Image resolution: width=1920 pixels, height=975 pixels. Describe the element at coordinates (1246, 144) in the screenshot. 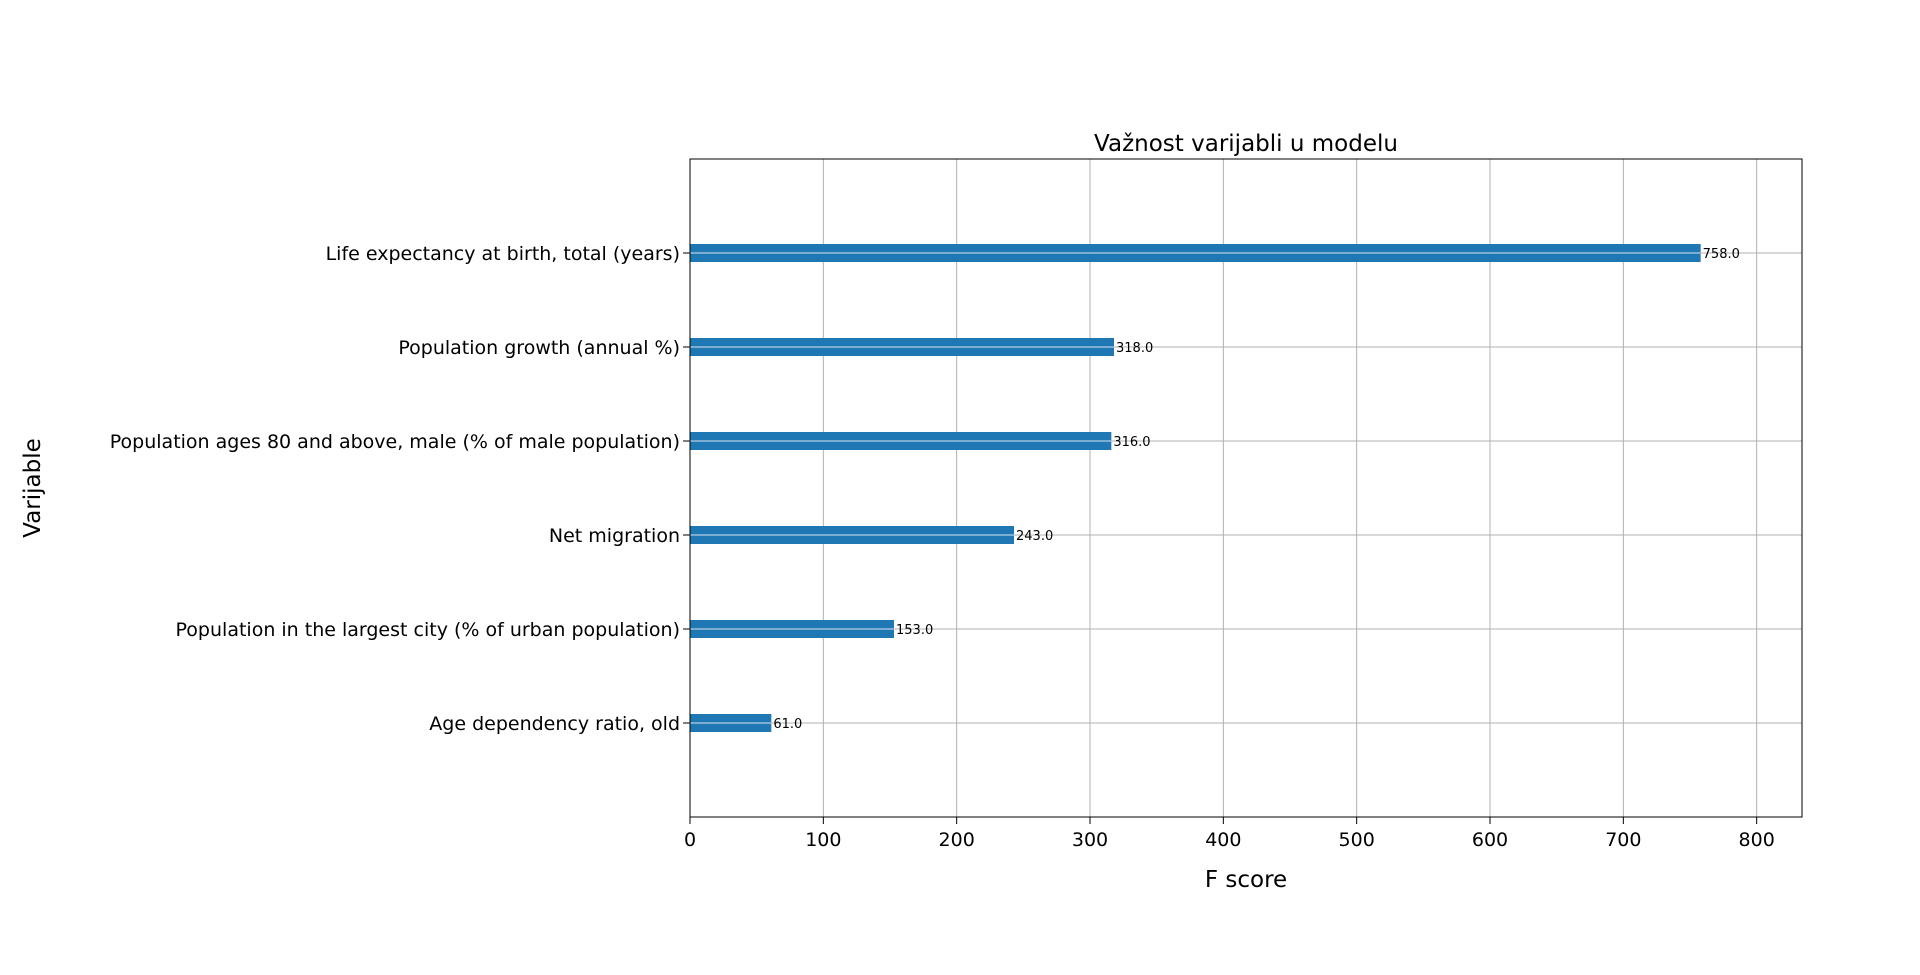

I see `chart-title: Važnost varijabli u modelu` at that location.